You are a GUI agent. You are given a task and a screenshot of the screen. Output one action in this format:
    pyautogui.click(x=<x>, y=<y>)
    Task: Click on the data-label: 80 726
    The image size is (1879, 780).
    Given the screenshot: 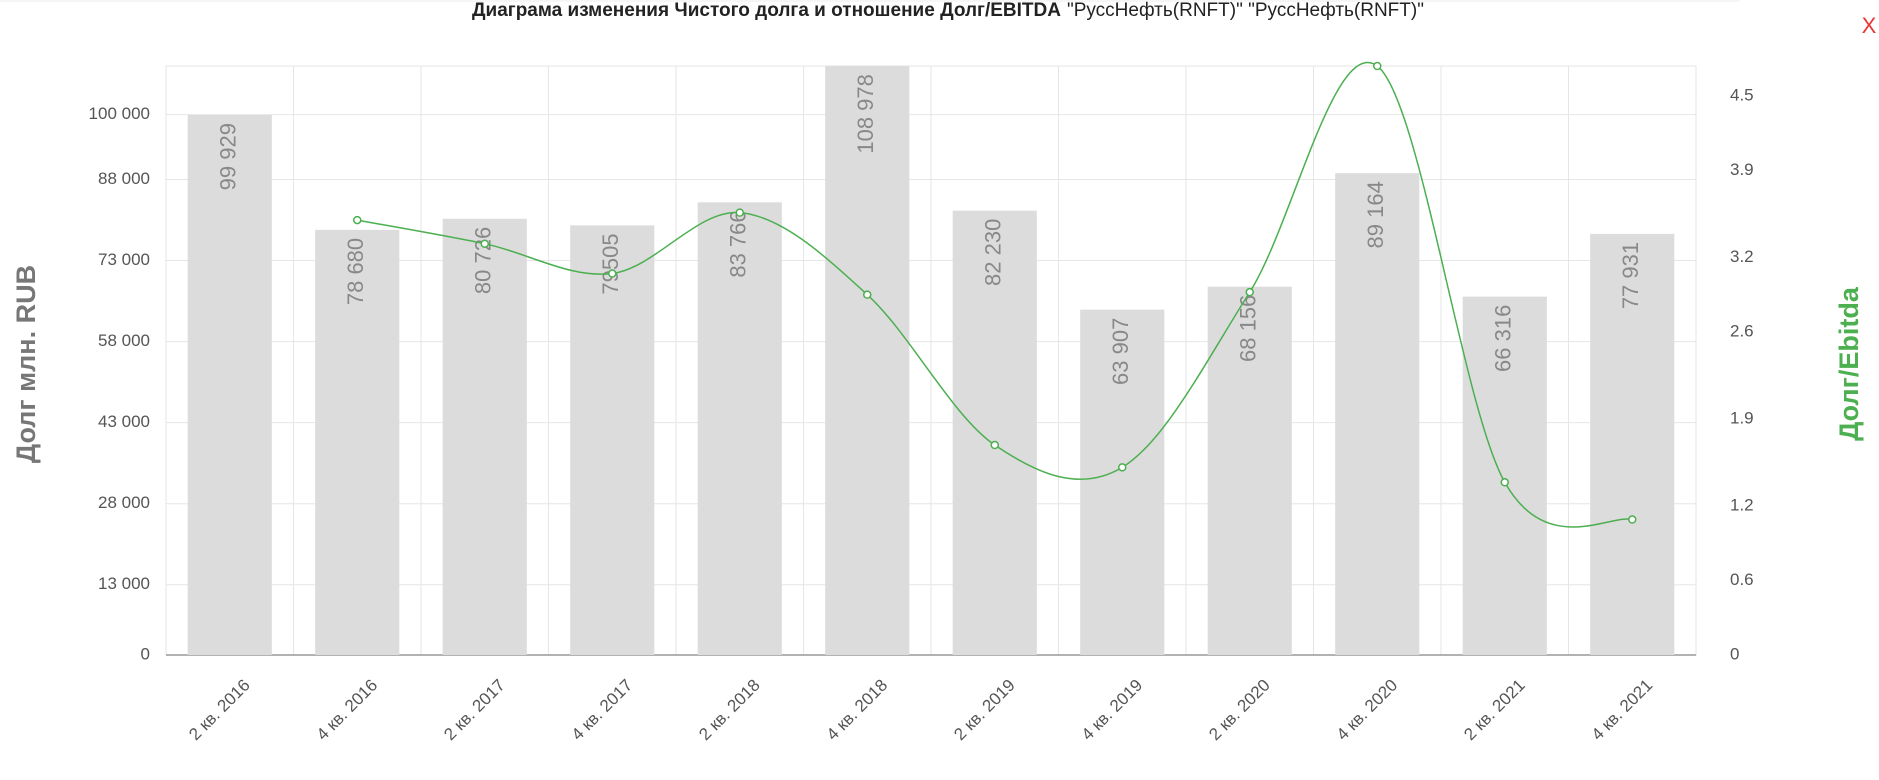 What is the action you would take?
    pyautogui.click(x=483, y=260)
    